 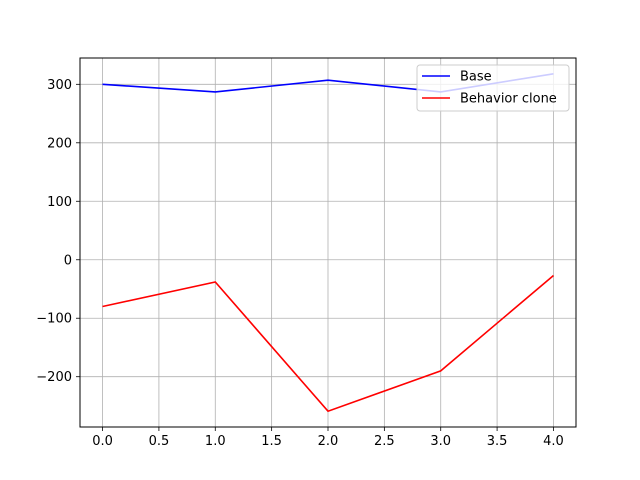 I want to click on x-tick-label: 3.0, so click(x=440, y=441).